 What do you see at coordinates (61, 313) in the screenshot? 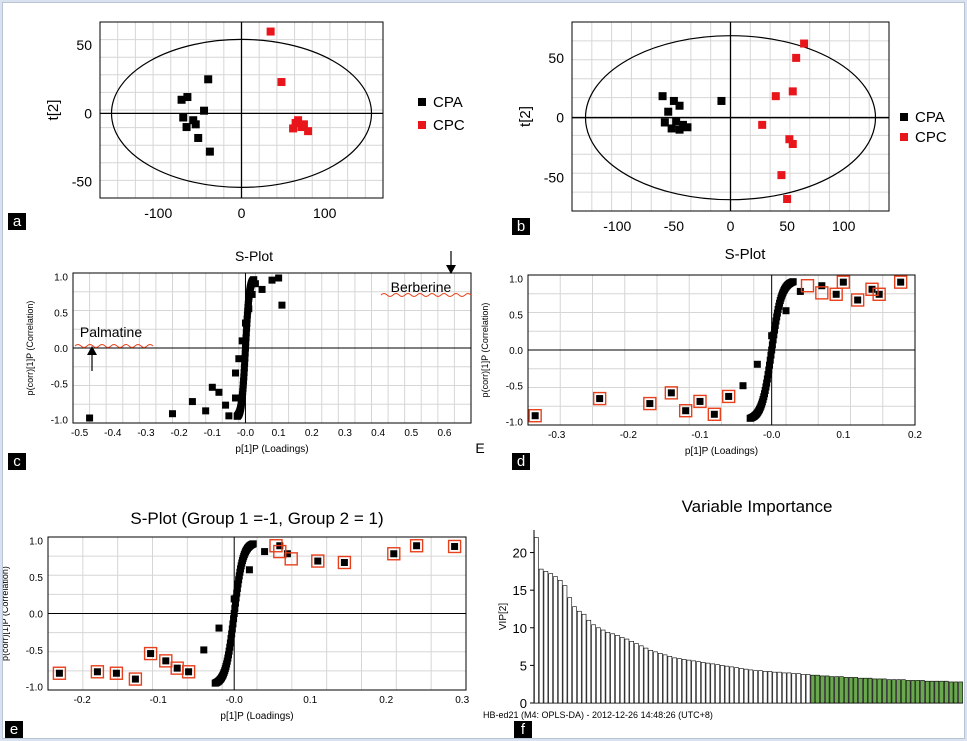
I see `panel-c-ytick-label: 0.5` at bounding box center [61, 313].